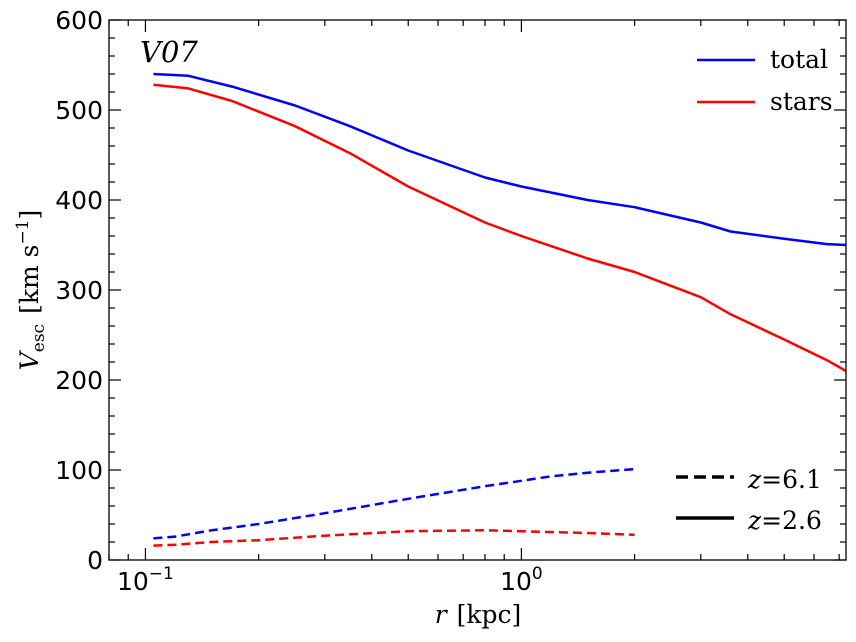 Image resolution: width=856 pixels, height=642 pixels. What do you see at coordinates (749, 500) in the screenshot?
I see `legend-redshift: z=6.1 z=2.6` at bounding box center [749, 500].